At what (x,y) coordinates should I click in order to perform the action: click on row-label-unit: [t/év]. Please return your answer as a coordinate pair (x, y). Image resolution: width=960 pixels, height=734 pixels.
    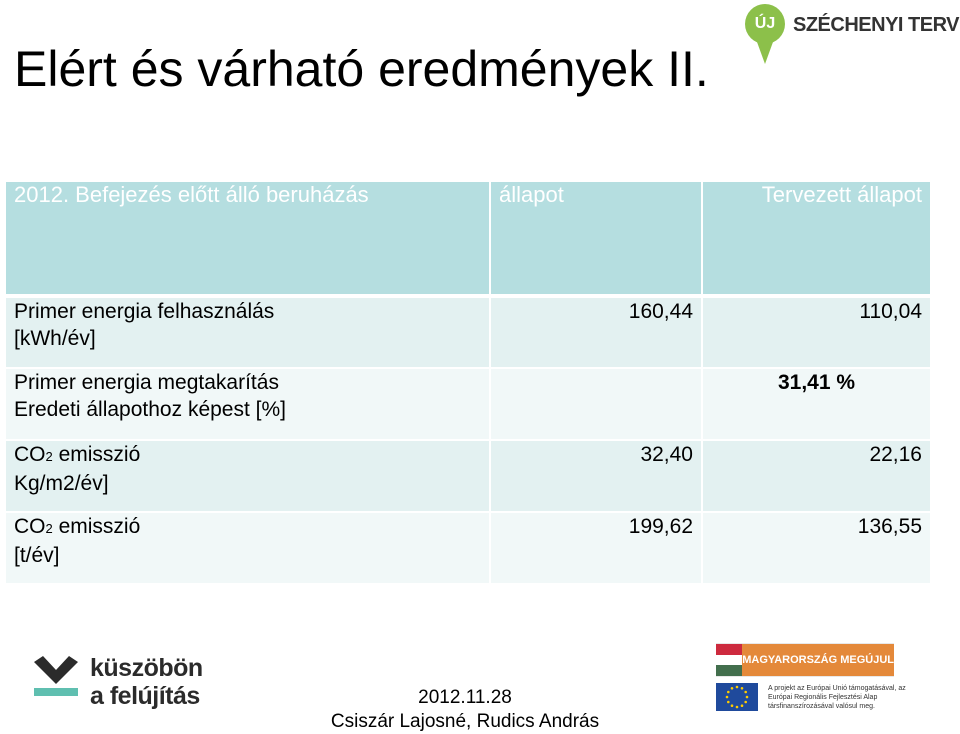
    Looking at the image, I should click on (37, 555).